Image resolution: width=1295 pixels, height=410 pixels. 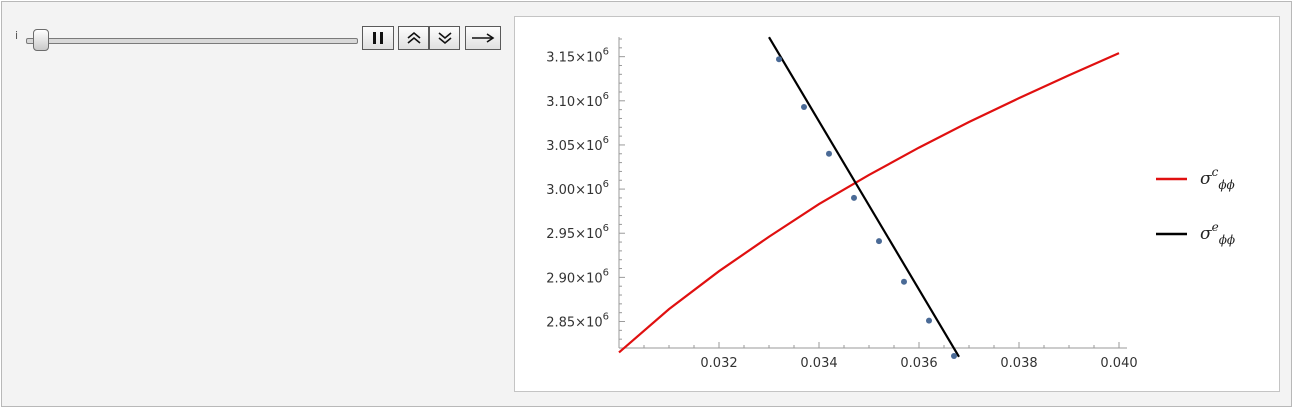 I want to click on y-tick-label: 2.95×10⁶, so click(x=577, y=232).